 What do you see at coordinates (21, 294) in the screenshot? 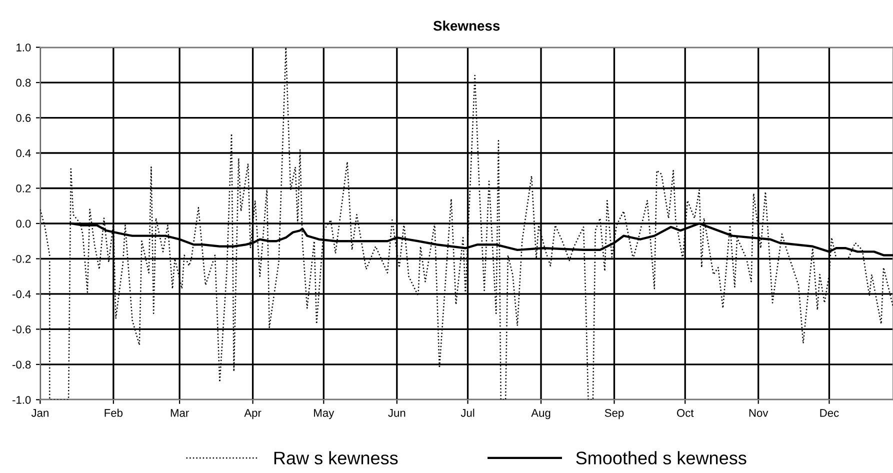
I see `y-tick-label: -0.4` at bounding box center [21, 294].